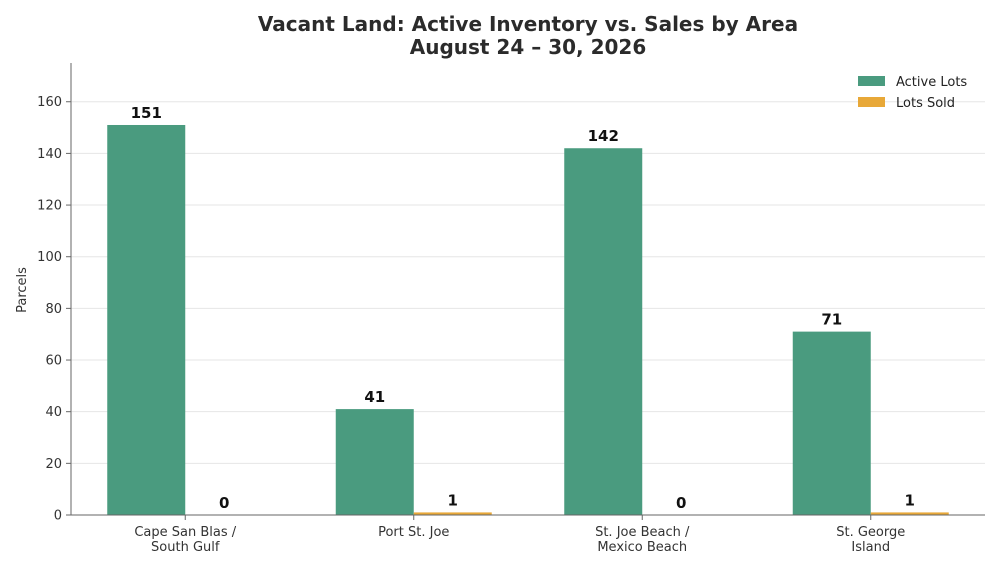 The image size is (1000, 570). Describe the element at coordinates (642, 547) in the screenshot. I see `x-tick-label: Mexico Beach` at that location.